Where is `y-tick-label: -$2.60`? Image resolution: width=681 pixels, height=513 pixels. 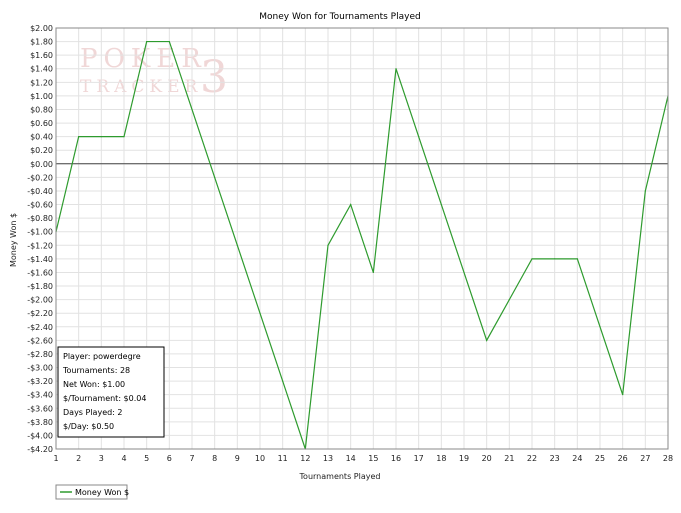
y-tick-label: -$2.60 is located at coordinates (40, 340).